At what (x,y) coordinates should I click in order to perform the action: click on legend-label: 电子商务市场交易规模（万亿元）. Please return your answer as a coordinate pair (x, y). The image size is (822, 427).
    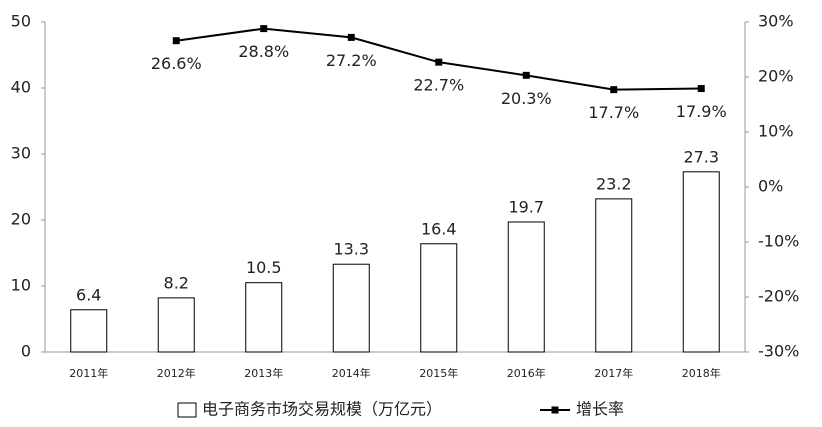
    Looking at the image, I should click on (322, 409).